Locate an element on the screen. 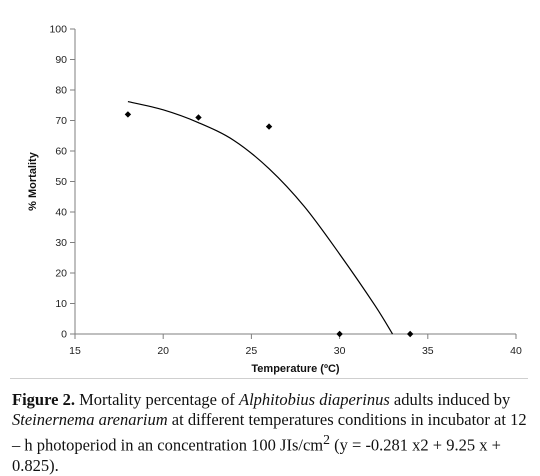 Image resolution: width=540 pixels, height=476 pixels. y-tick-label: 0 is located at coordinates (64, 335).